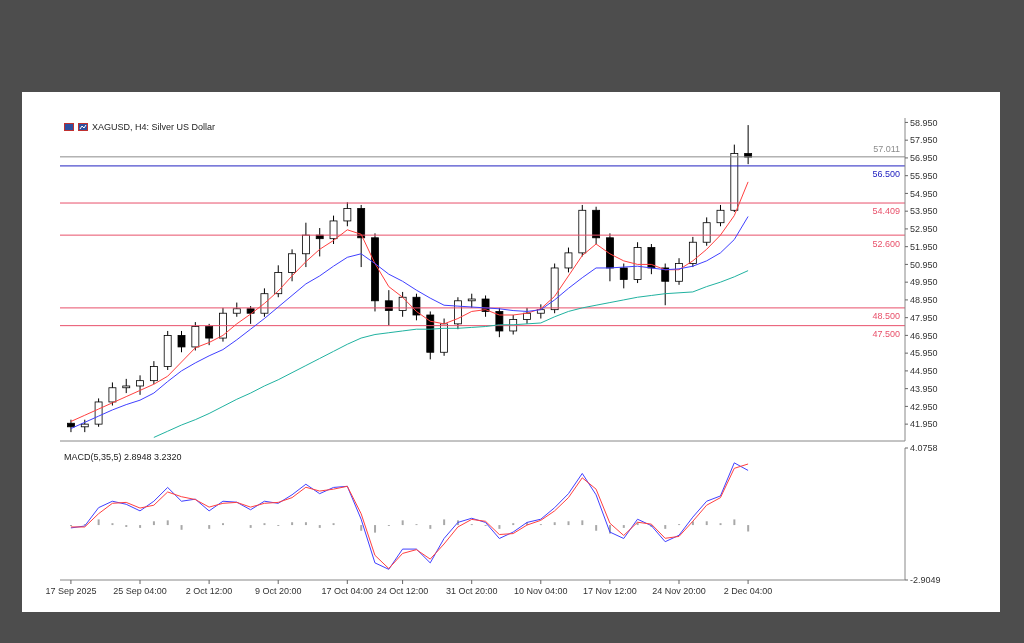 This screenshot has width=1024, height=643. I want to click on x-tick-label: 31 Oct 20:00, so click(471, 591).